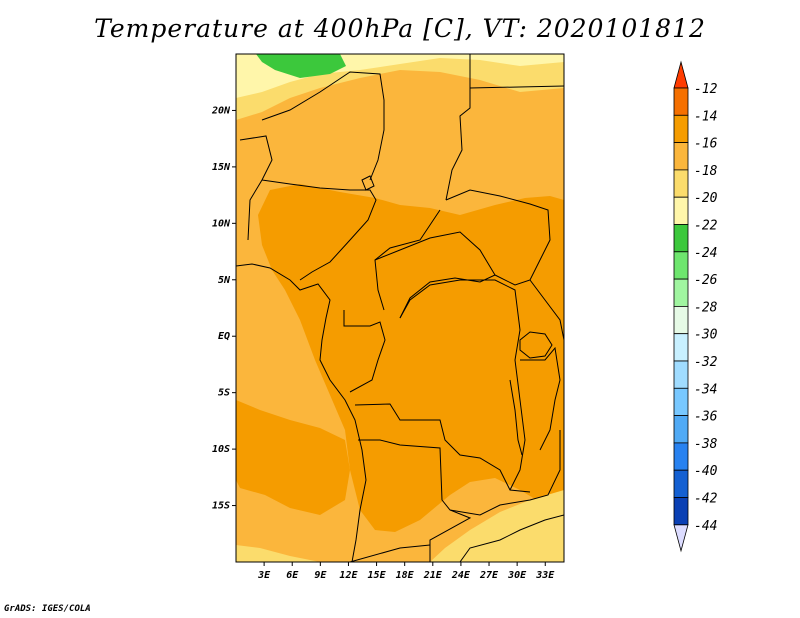 Image resolution: width=800 pixels, height=618 pixels. I want to click on lon-tick-label: 12E, so click(348, 575).